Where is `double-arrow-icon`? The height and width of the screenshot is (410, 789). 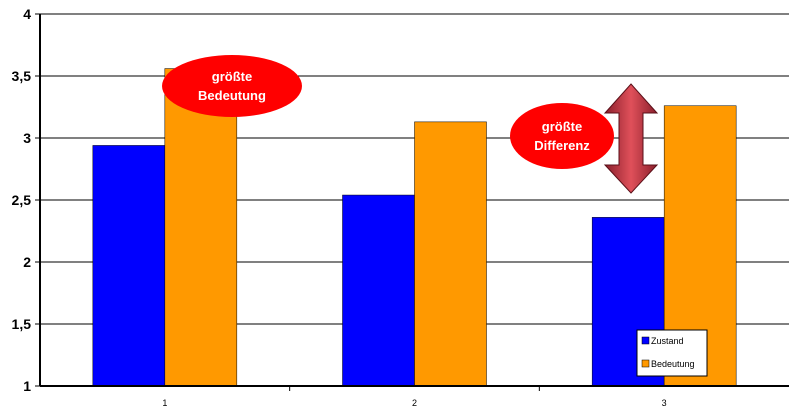
double-arrow-icon is located at coordinates (631, 138).